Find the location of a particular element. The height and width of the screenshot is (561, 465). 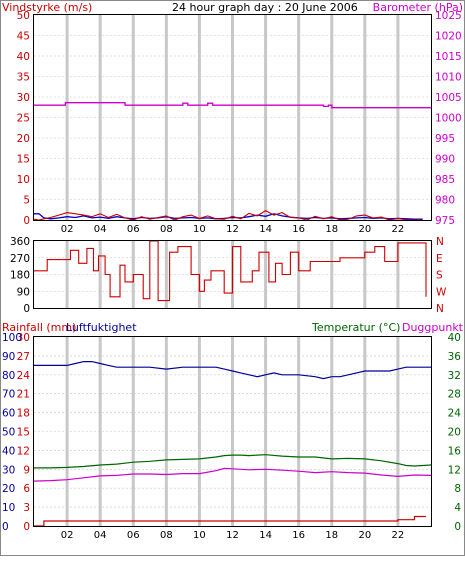

y-tick-label-barometer: 980 is located at coordinates (445, 201).